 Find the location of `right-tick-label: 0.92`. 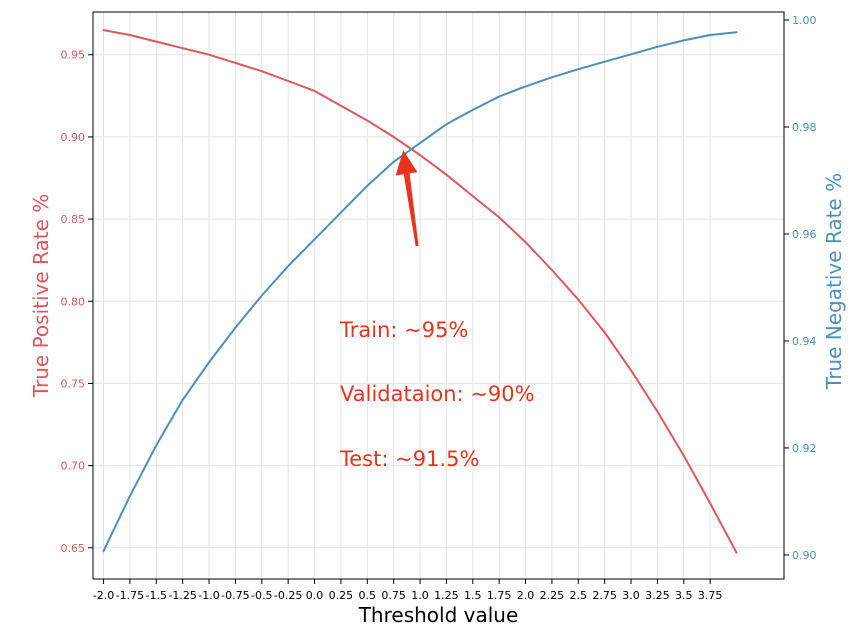

right-tick-label: 0.92 is located at coordinates (804, 448).